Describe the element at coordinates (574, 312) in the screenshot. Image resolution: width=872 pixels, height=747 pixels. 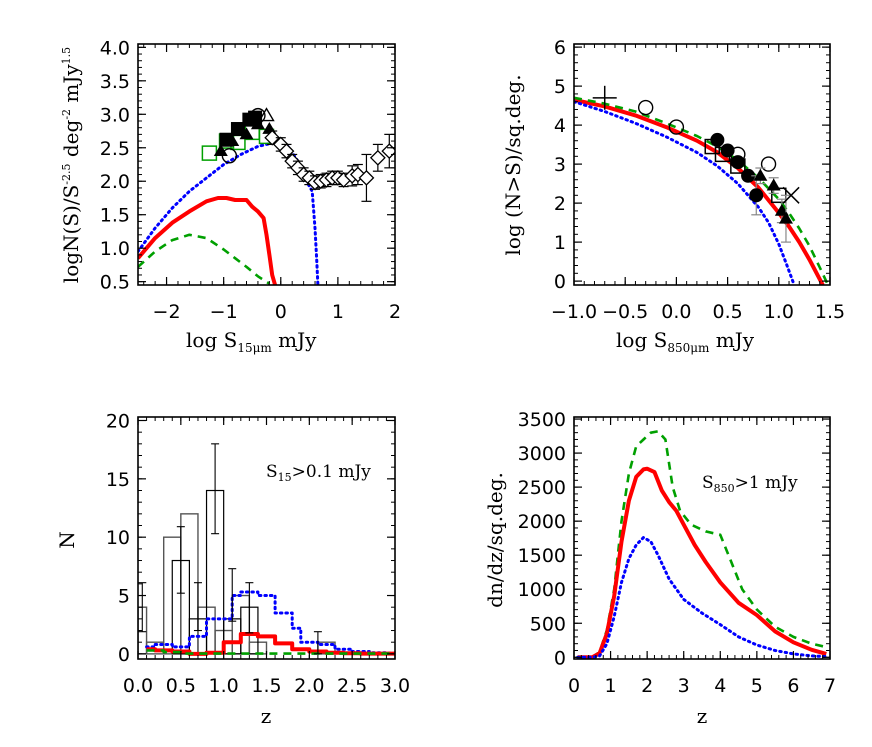
I see `x-tick-label: −1.0` at that location.